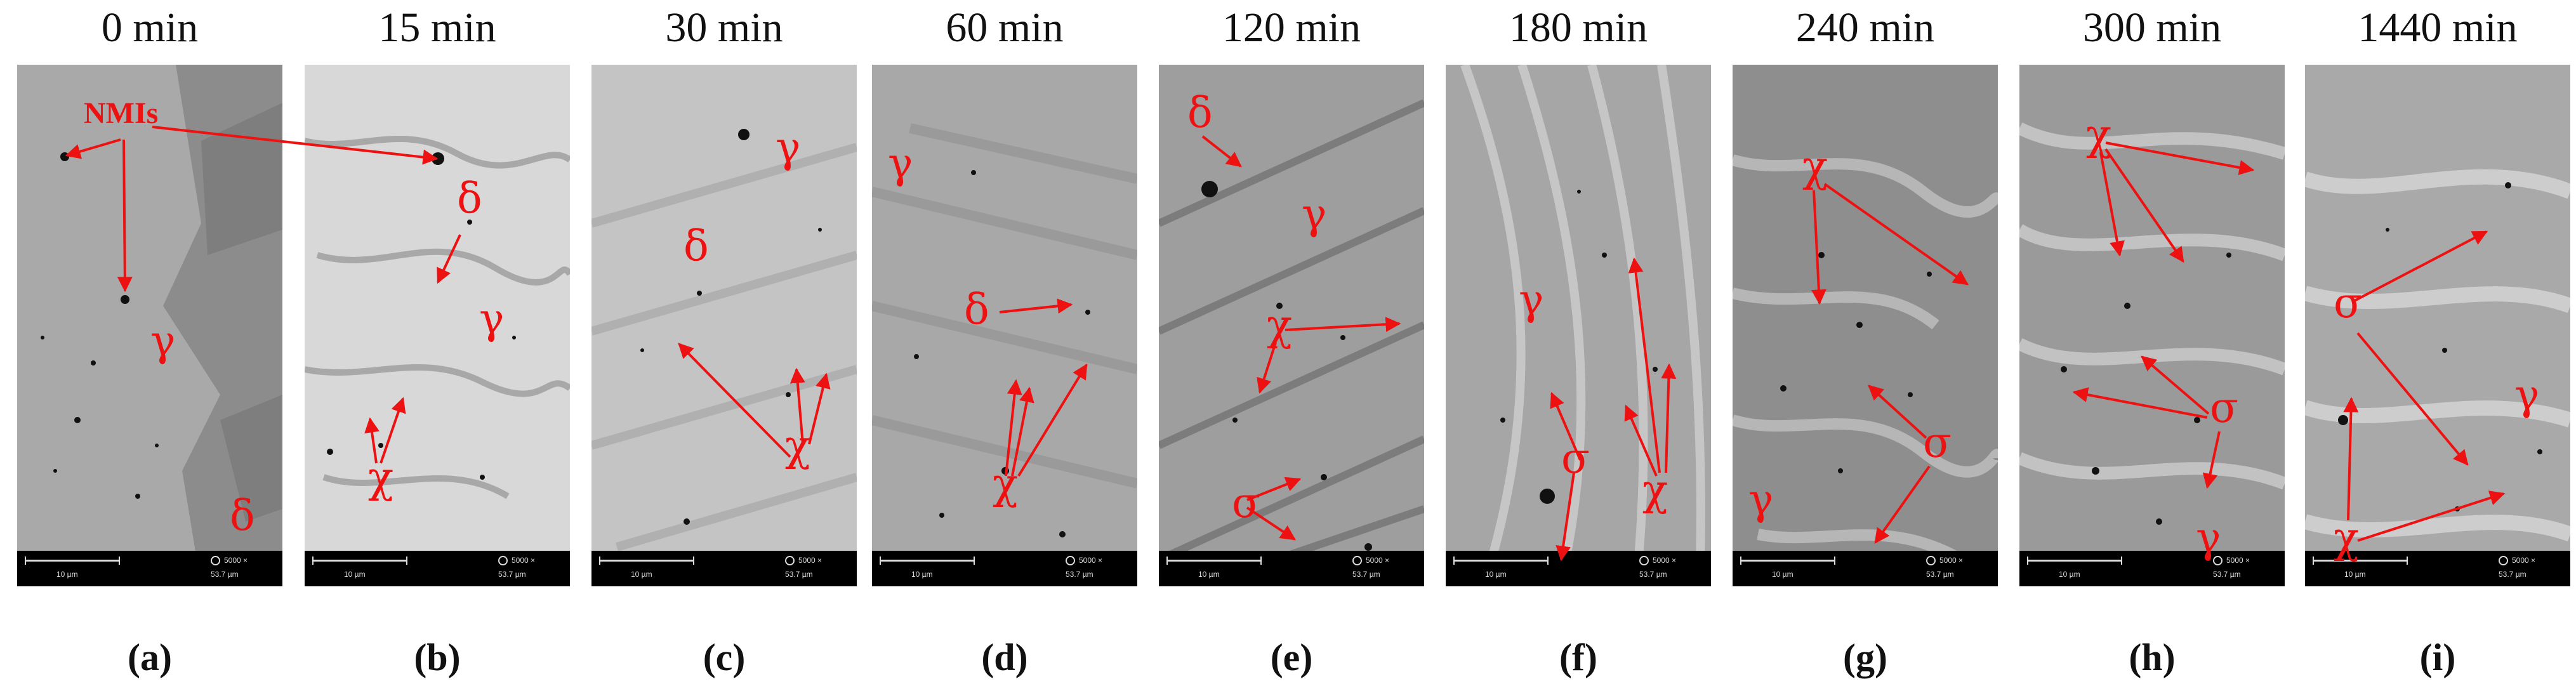  I want to click on panel-letter: (d), so click(1004, 657).